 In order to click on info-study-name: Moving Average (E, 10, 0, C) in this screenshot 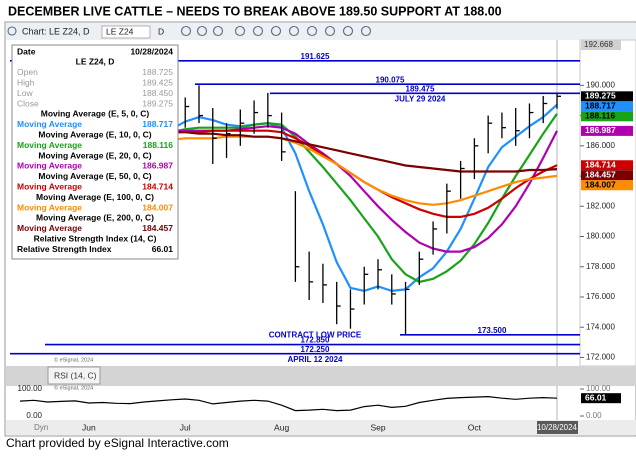, I will do `click(94, 134)`.